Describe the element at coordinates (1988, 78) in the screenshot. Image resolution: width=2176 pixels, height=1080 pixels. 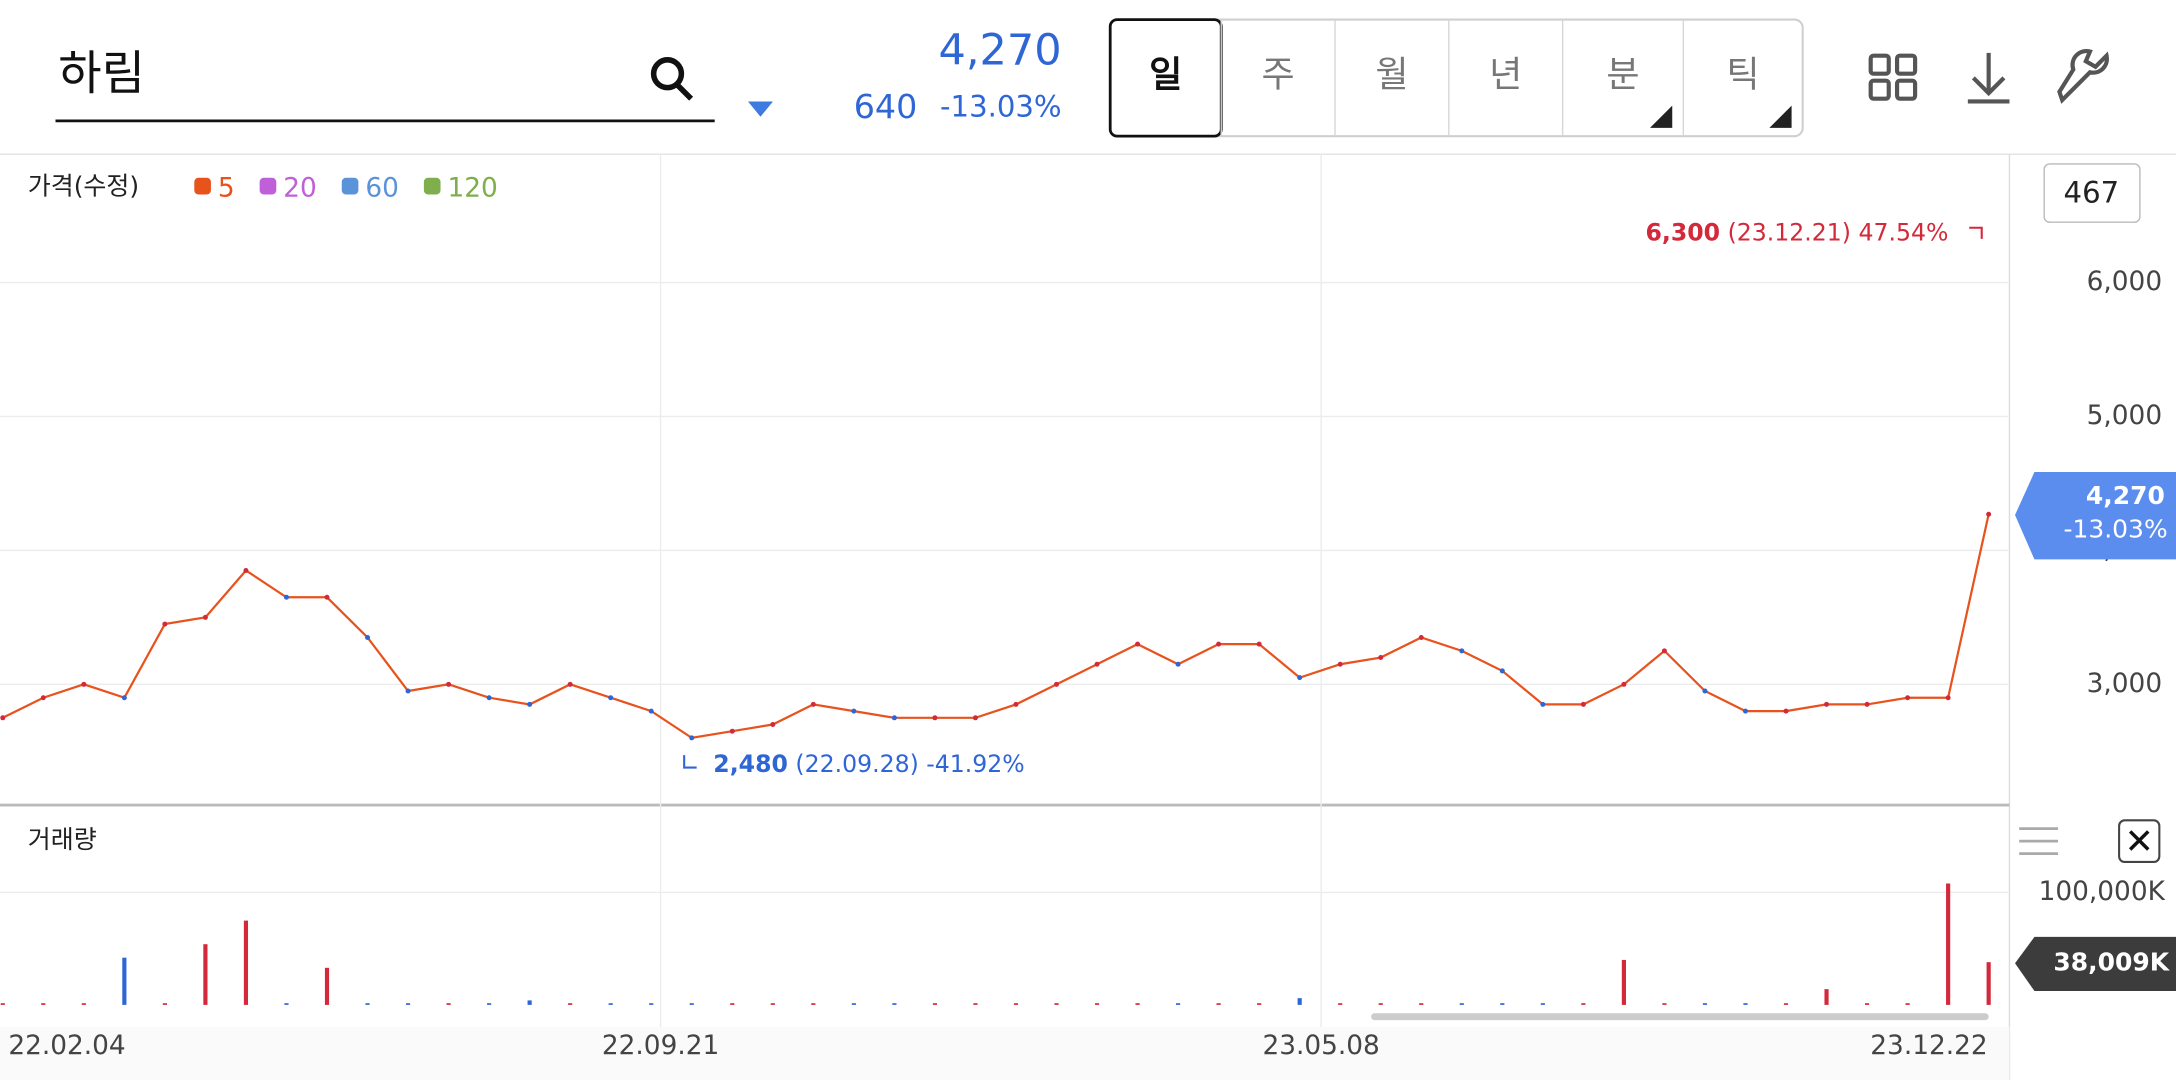
I see `download-icon` at that location.